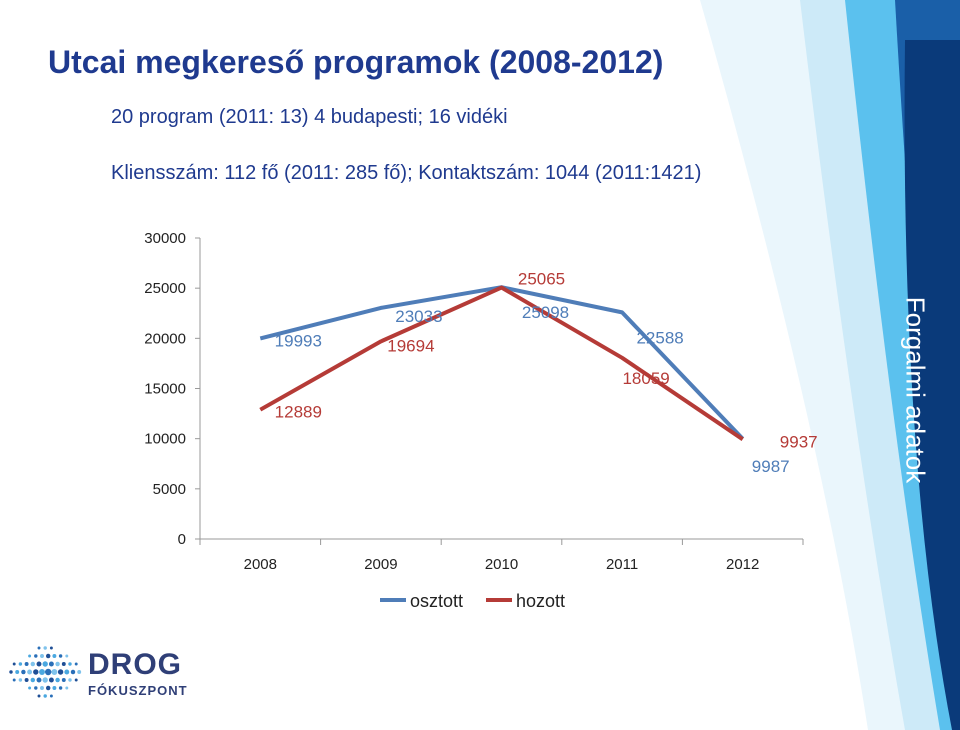 This screenshot has height=730, width=960. What do you see at coordinates (436, 601) in the screenshot?
I see `legend-label-osztott: osztott` at bounding box center [436, 601].